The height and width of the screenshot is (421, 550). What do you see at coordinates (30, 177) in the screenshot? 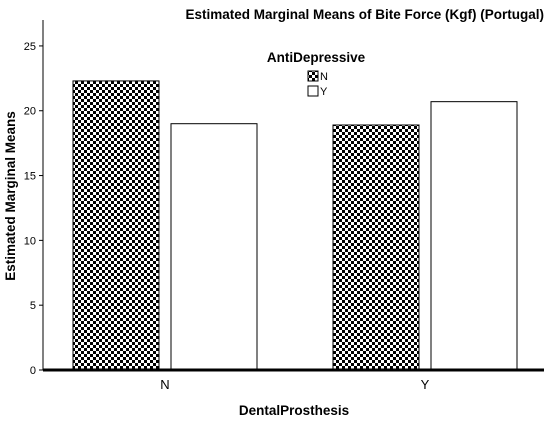
I see `y-tick-label: 15` at bounding box center [30, 177].